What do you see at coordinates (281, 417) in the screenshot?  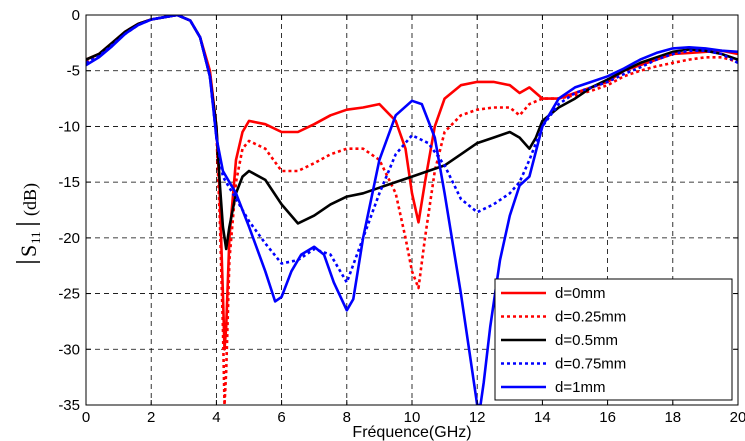 I see `x-tick-label: 6` at bounding box center [281, 417].